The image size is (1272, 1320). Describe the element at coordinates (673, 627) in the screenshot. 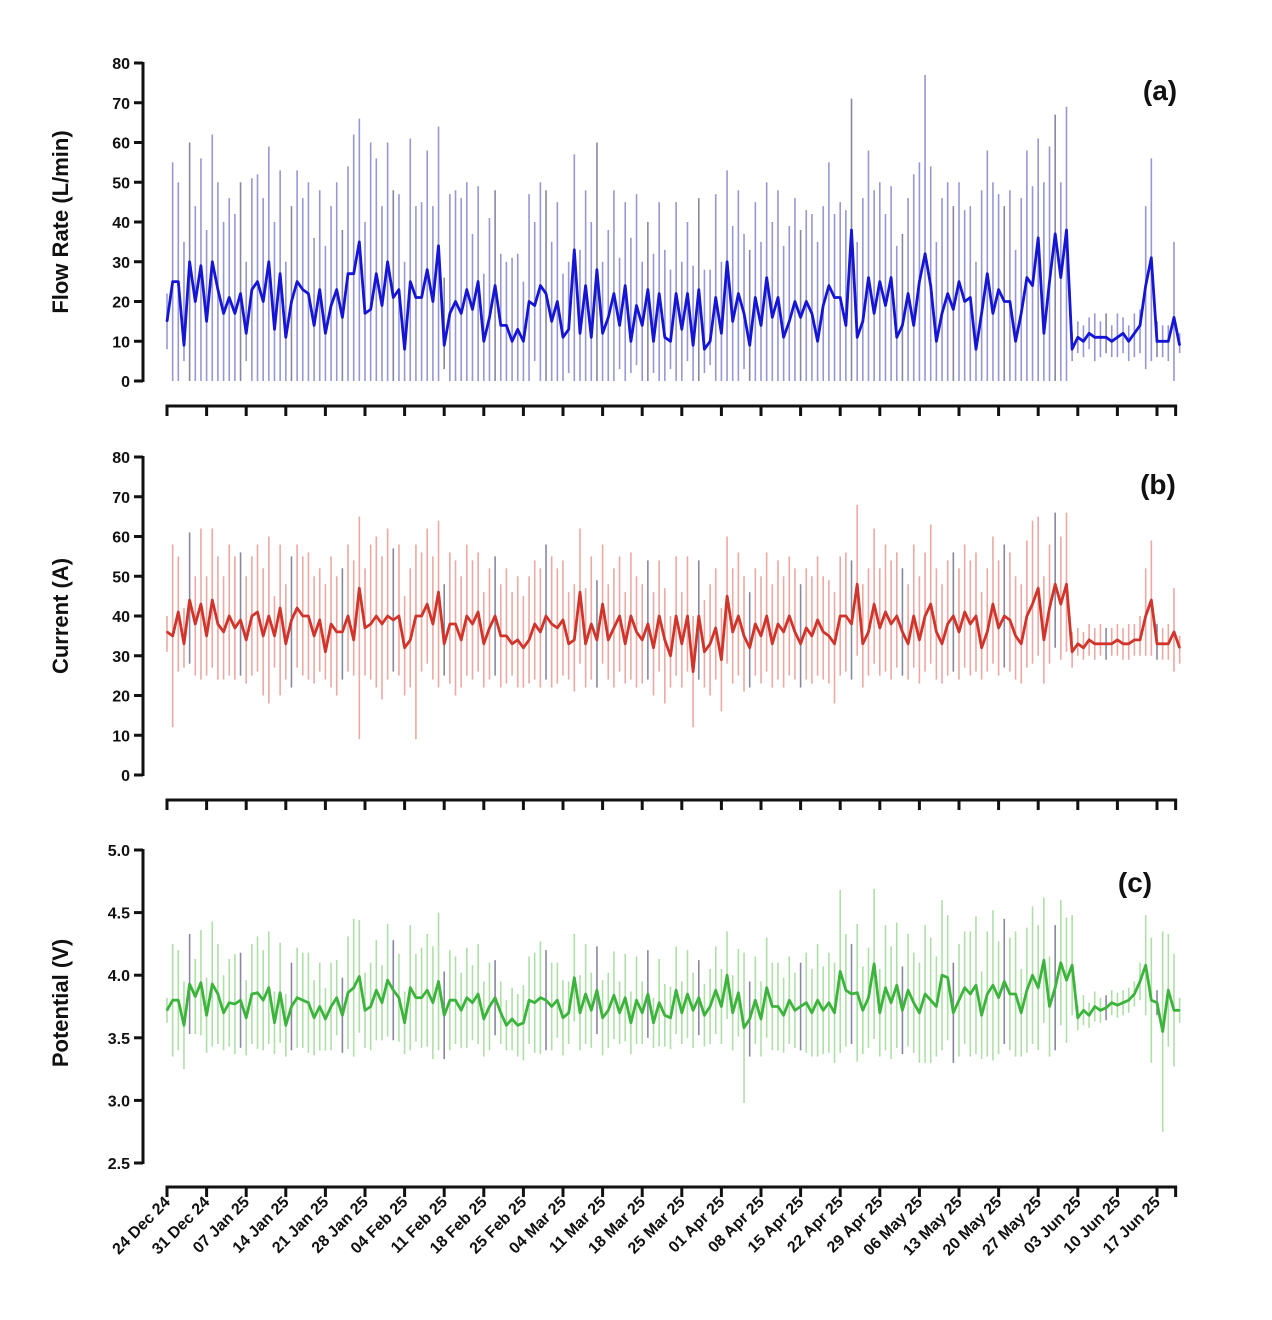

I see `mean-series-line` at that location.